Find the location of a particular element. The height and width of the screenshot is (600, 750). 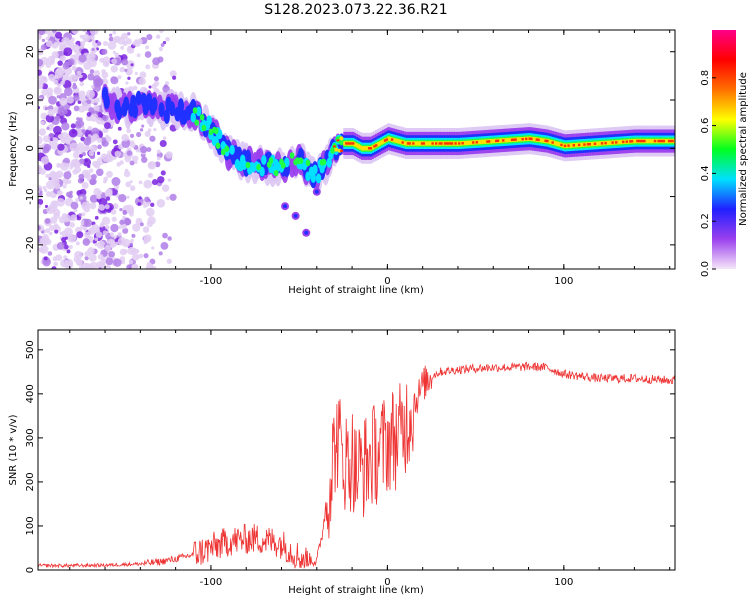

colorbar-tick-label: 0.0 is located at coordinates (705, 269).